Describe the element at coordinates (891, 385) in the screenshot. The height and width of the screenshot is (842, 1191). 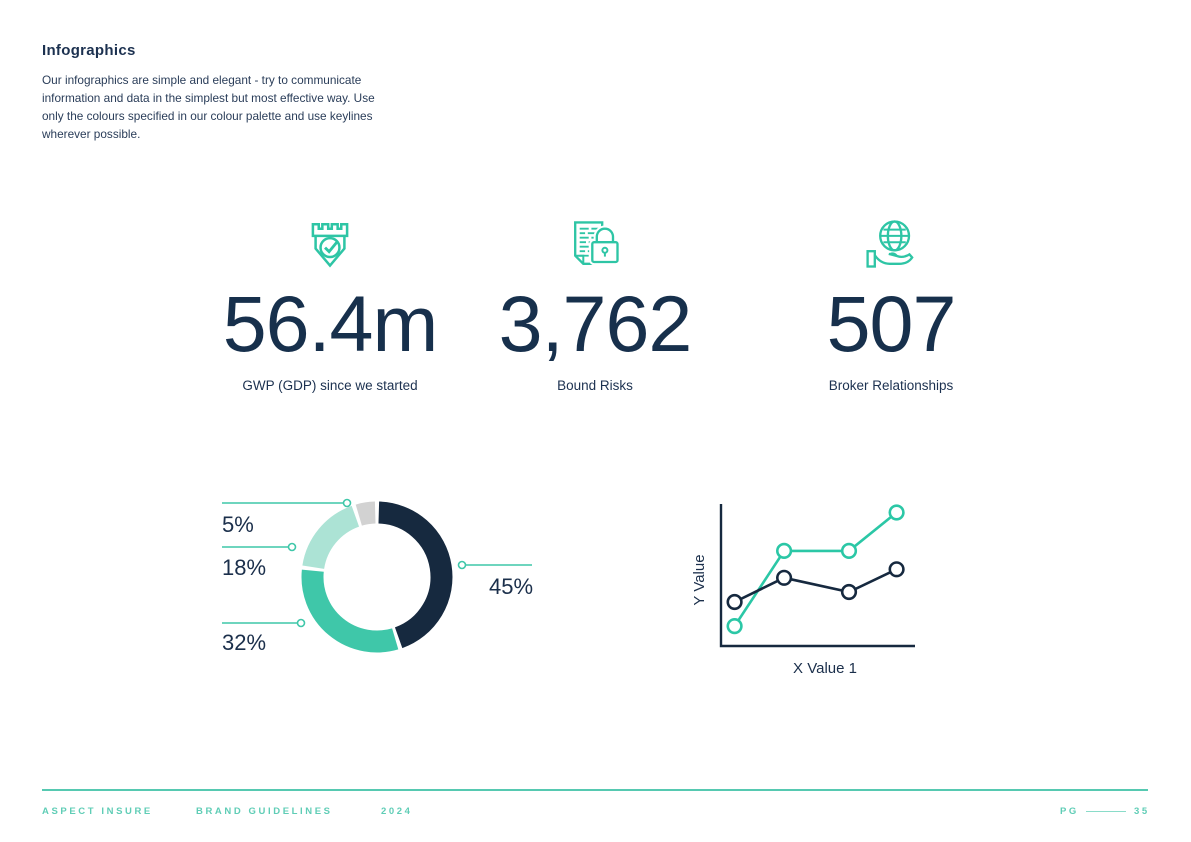
I see `stat-label: Broker Relationships` at that location.